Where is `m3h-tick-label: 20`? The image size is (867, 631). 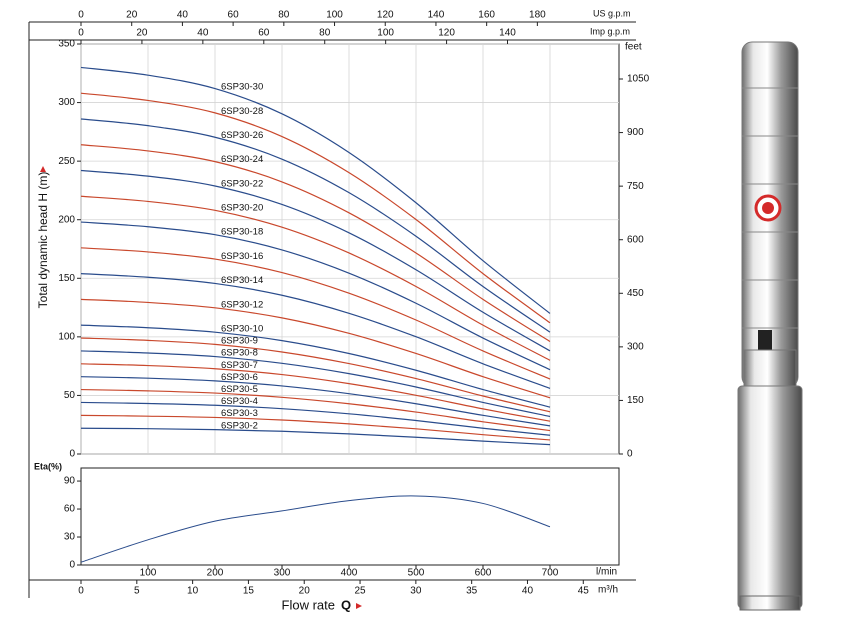
m3h-tick-label: 20 is located at coordinates (305, 591).